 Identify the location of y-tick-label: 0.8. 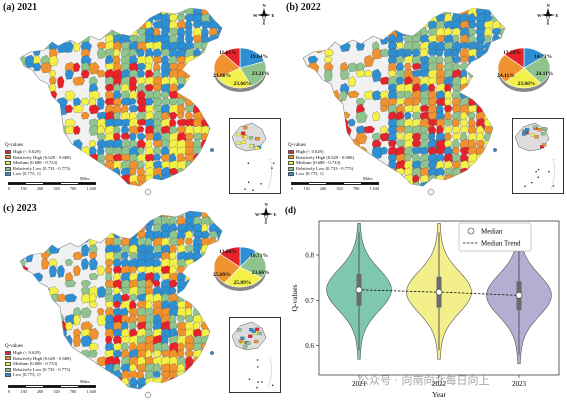
(309, 255).